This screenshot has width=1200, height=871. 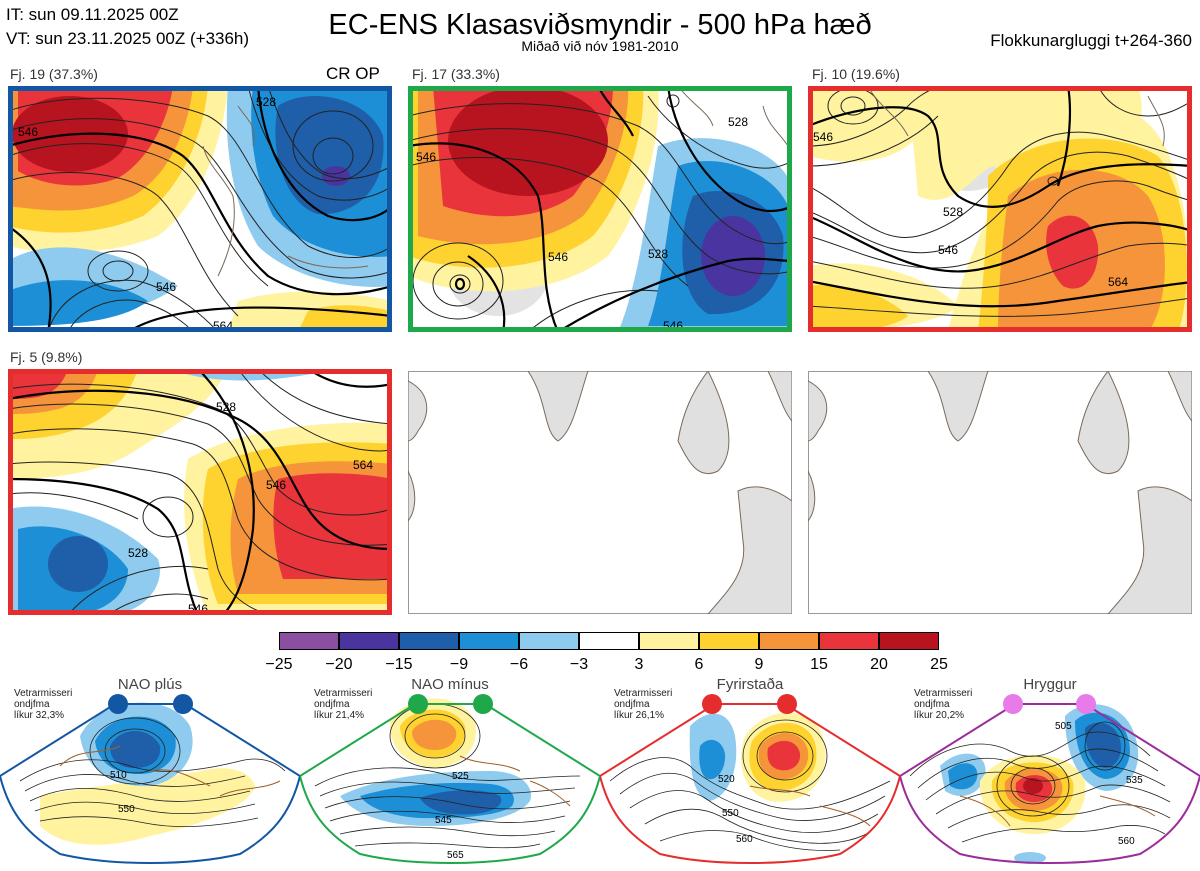 I want to click on initial-time: IT: sun 09.11.2025 00Z, so click(x=92, y=14).